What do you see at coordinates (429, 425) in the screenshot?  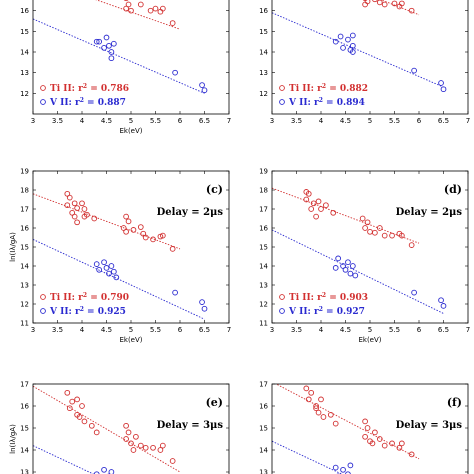 I see `delay-label: Delay = 3μs` at bounding box center [429, 425].